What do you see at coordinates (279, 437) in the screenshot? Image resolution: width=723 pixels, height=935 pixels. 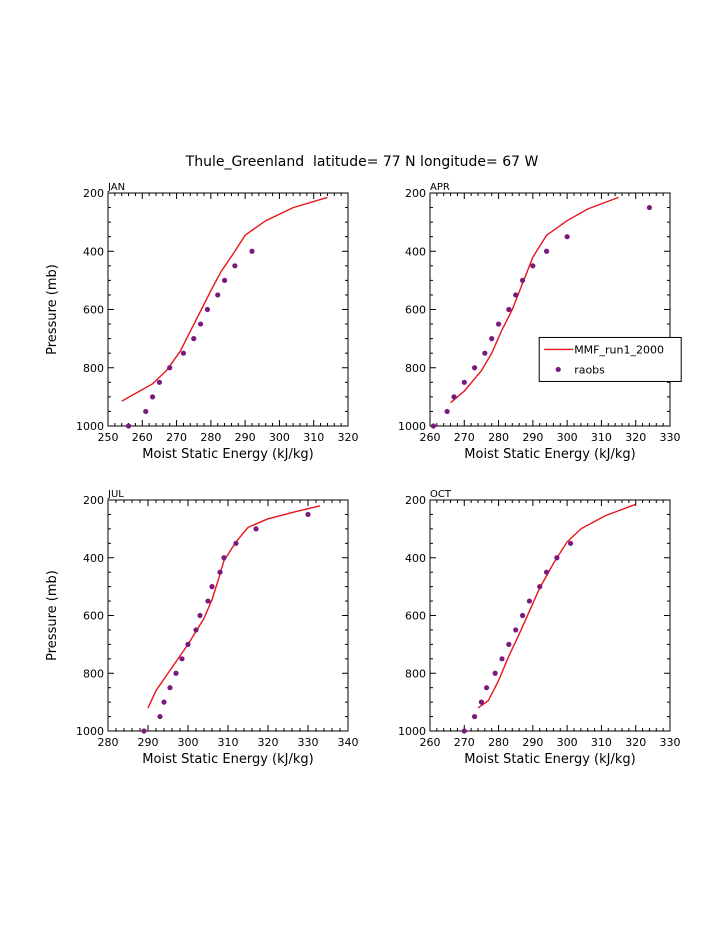 I see `chart-jan-x-tick-label: 300` at bounding box center [279, 437].